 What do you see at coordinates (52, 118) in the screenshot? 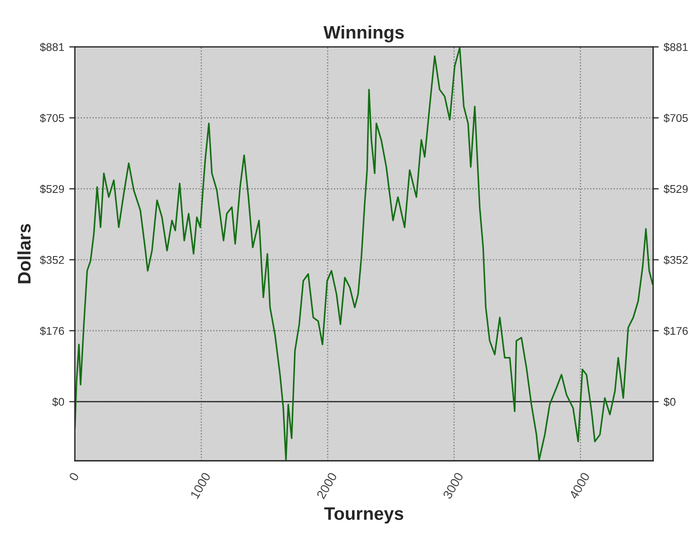
I see `y-tick-label: $705` at bounding box center [52, 118].